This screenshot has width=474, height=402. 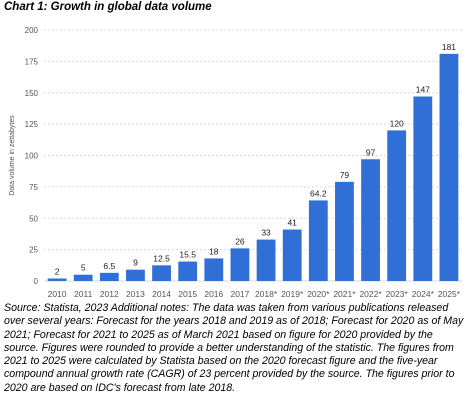 What do you see at coordinates (33, 187) in the screenshot?
I see `y-tick-label: 75` at bounding box center [33, 187].